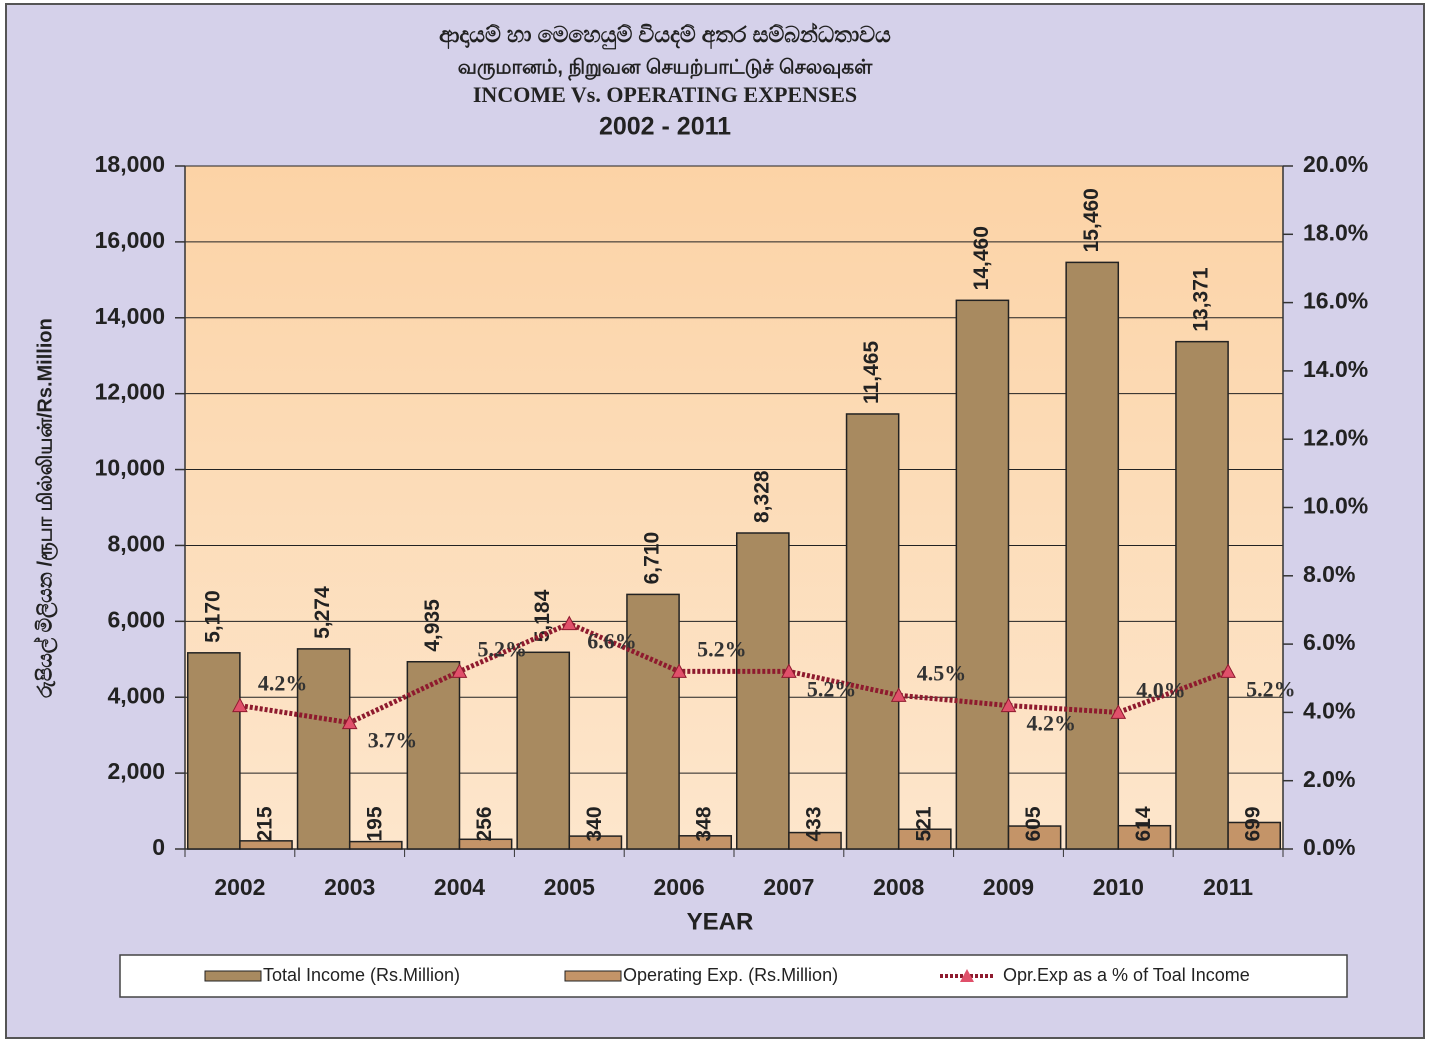  What do you see at coordinates (734, 673) in the screenshot?
I see `line` at bounding box center [734, 673].